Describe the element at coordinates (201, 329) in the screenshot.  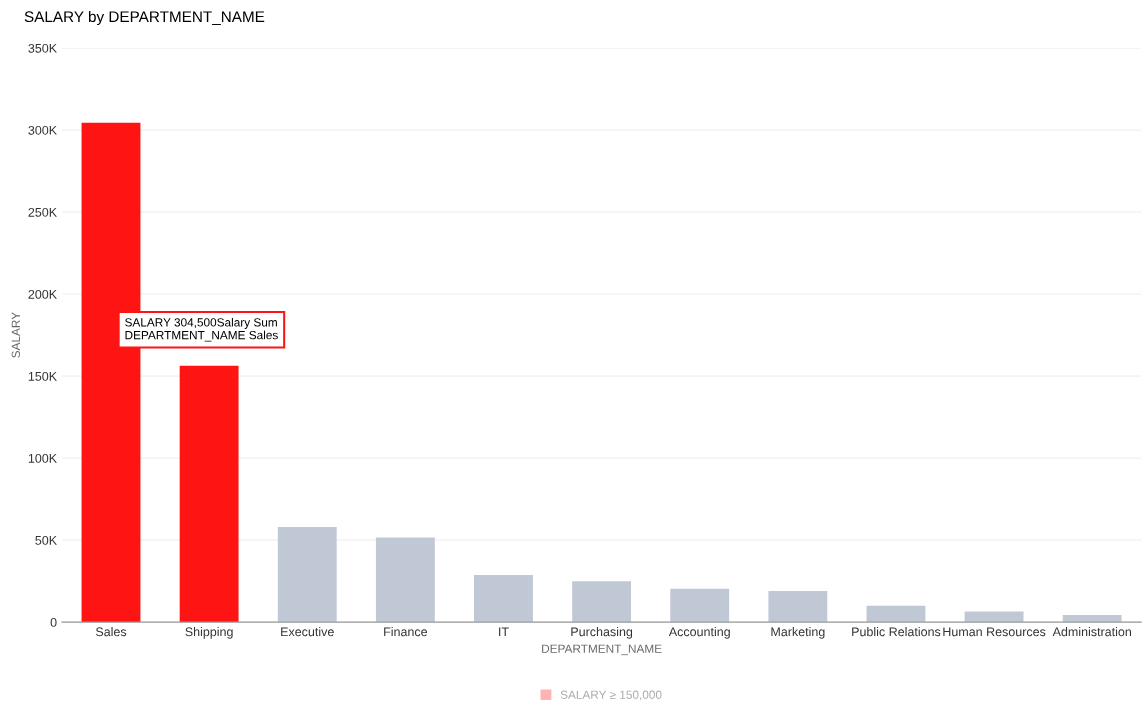
I see `annotation: SALARY 304,500Salary Sum DEPARTMENT_NAME Sales` at that location.